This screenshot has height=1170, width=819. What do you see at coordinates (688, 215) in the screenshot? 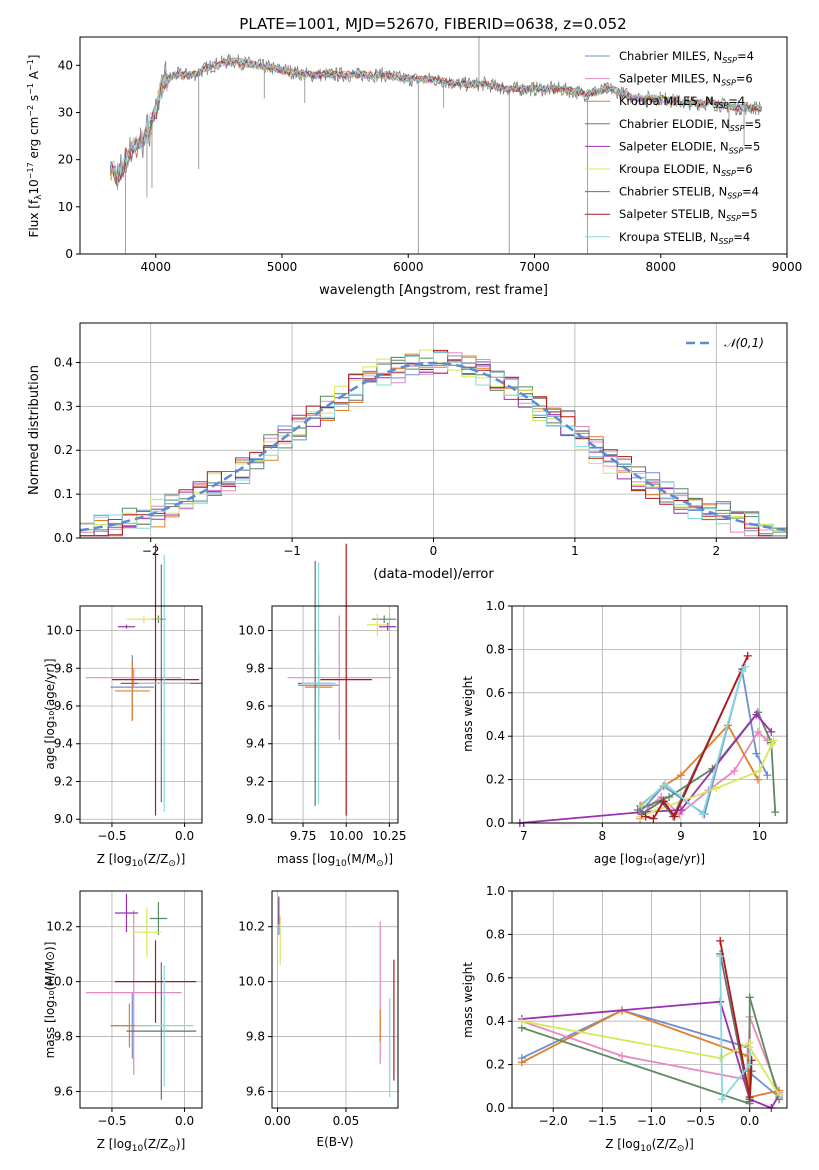
I see `legend-label: Salpeter STELIB, NSSP=5` at bounding box center [688, 215].